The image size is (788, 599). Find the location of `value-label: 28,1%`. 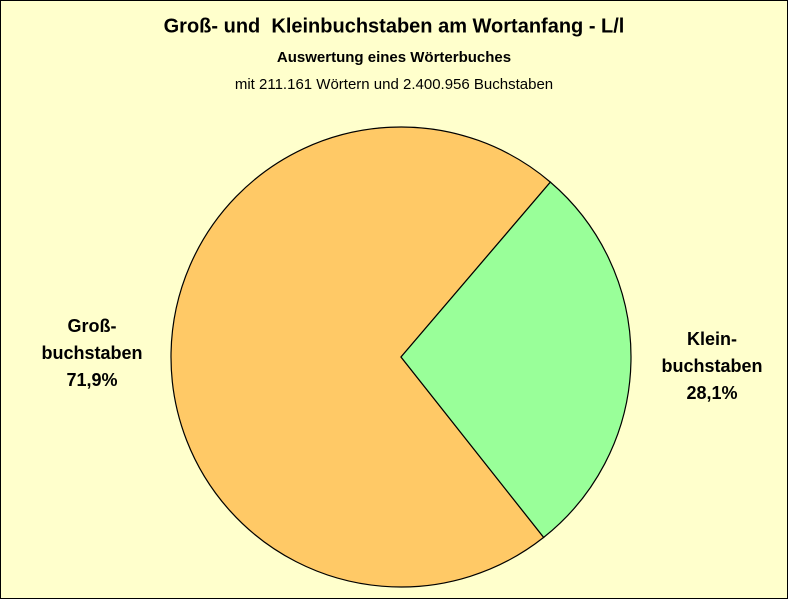

value-label: 28,1% is located at coordinates (711, 393).